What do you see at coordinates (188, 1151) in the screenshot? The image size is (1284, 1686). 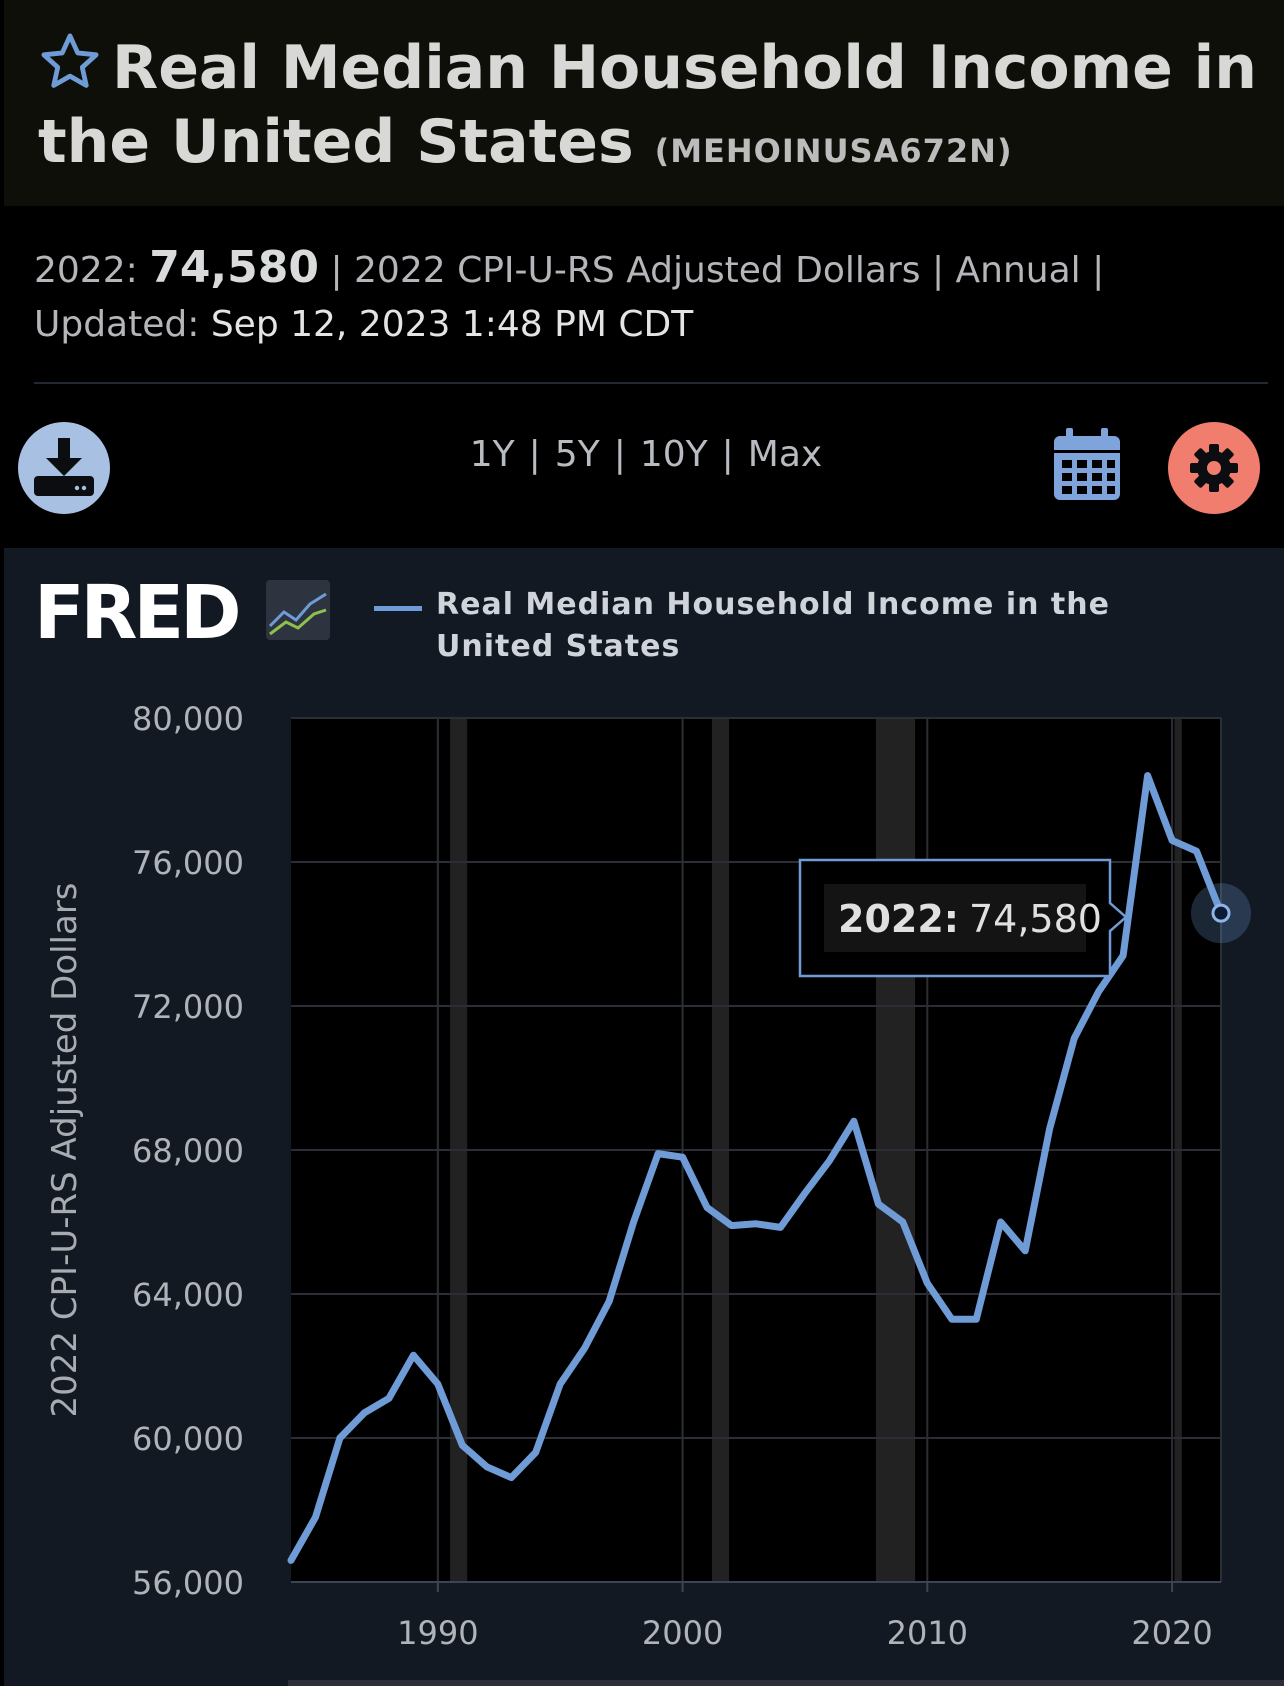 I see `y-tick-label: 68,000` at bounding box center [188, 1151].